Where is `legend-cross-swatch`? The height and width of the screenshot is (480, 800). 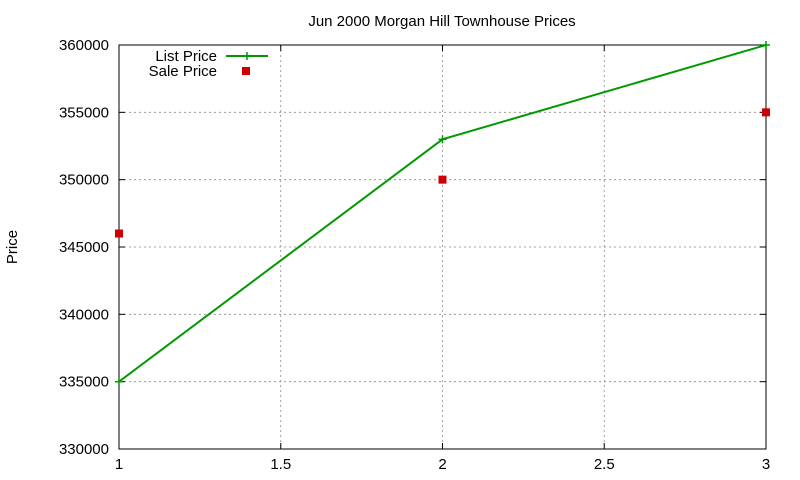
legend-cross-swatch is located at coordinates (247, 56).